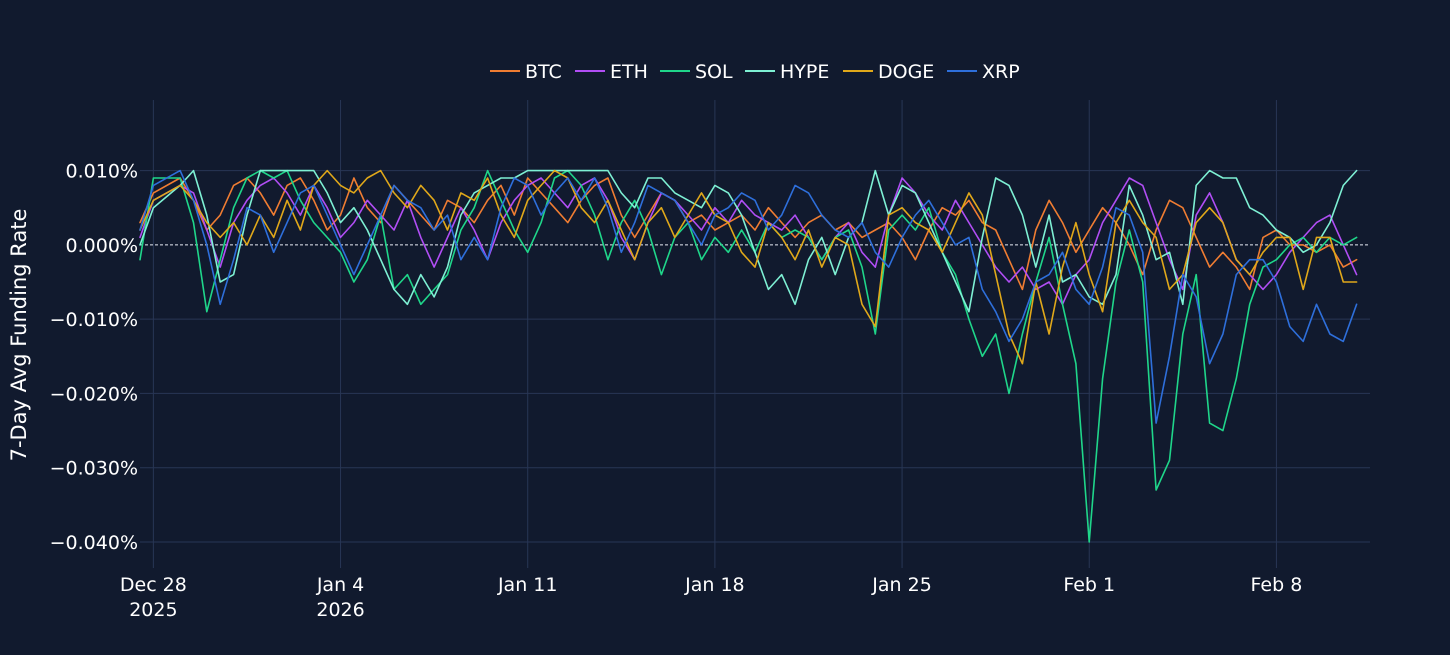 The image size is (1450, 655). I want to click on x-tick-label: Dec 28, so click(153, 585).